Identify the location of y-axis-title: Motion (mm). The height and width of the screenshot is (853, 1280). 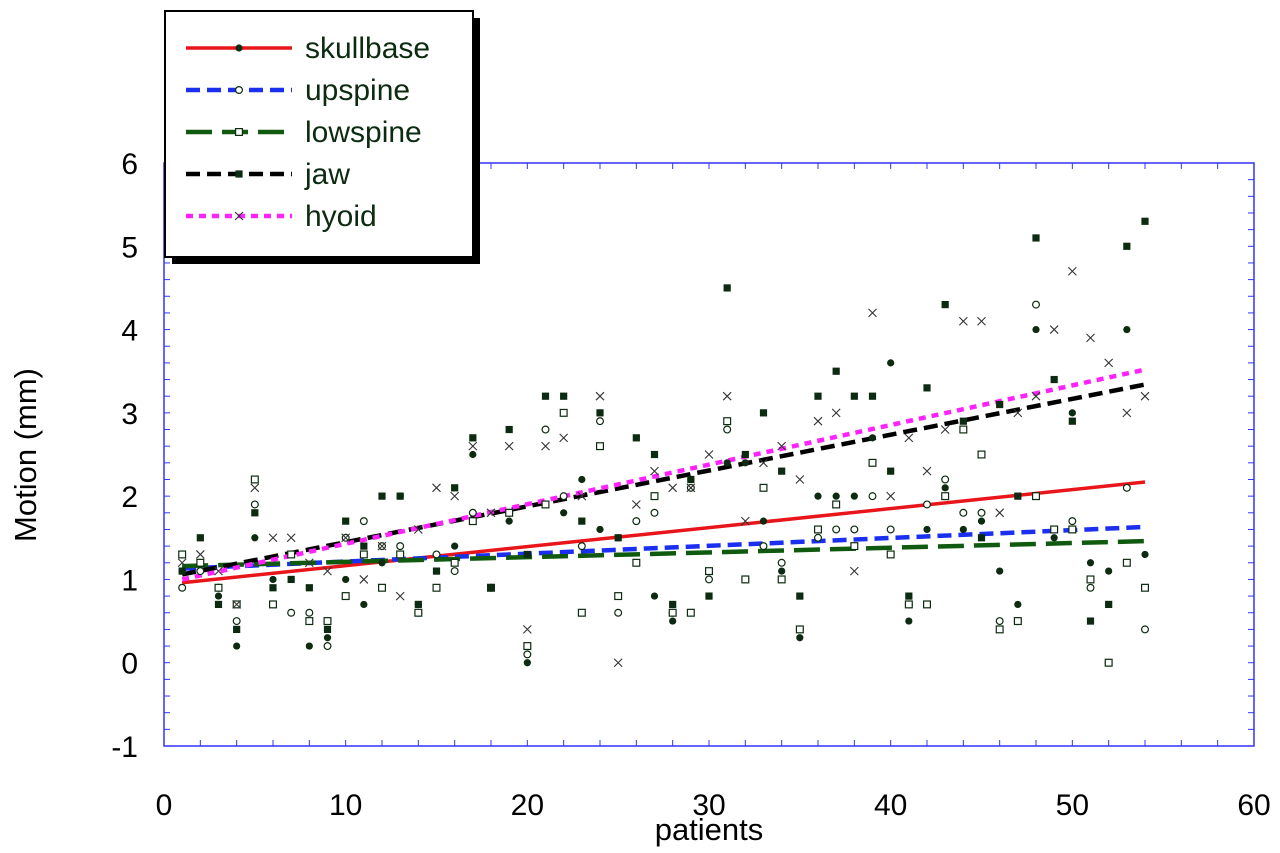
(25, 455).